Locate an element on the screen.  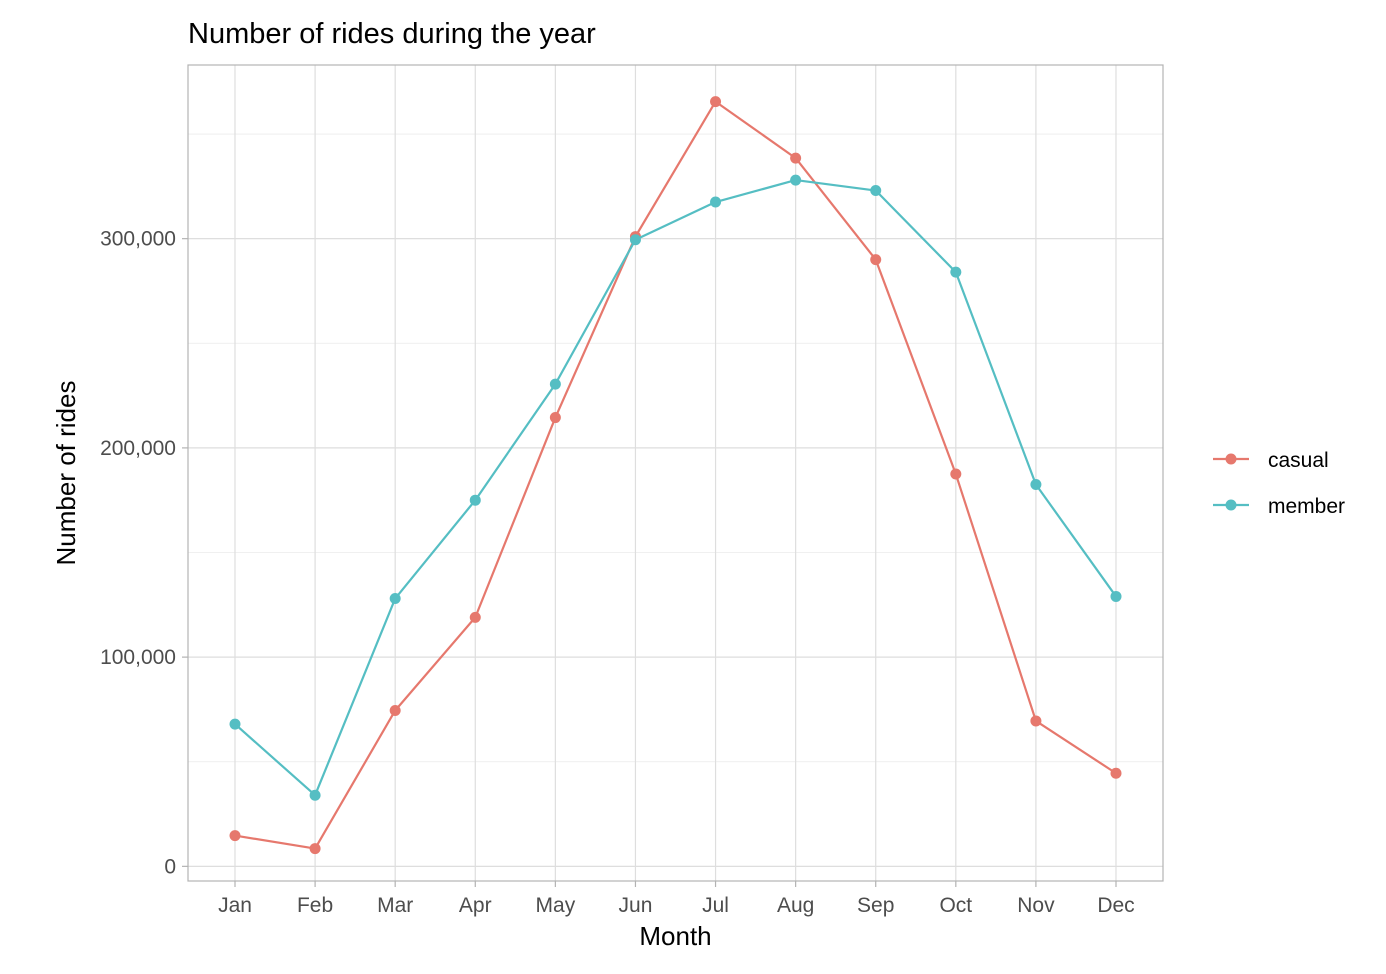
x-tick-label: Mar is located at coordinates (395, 905).